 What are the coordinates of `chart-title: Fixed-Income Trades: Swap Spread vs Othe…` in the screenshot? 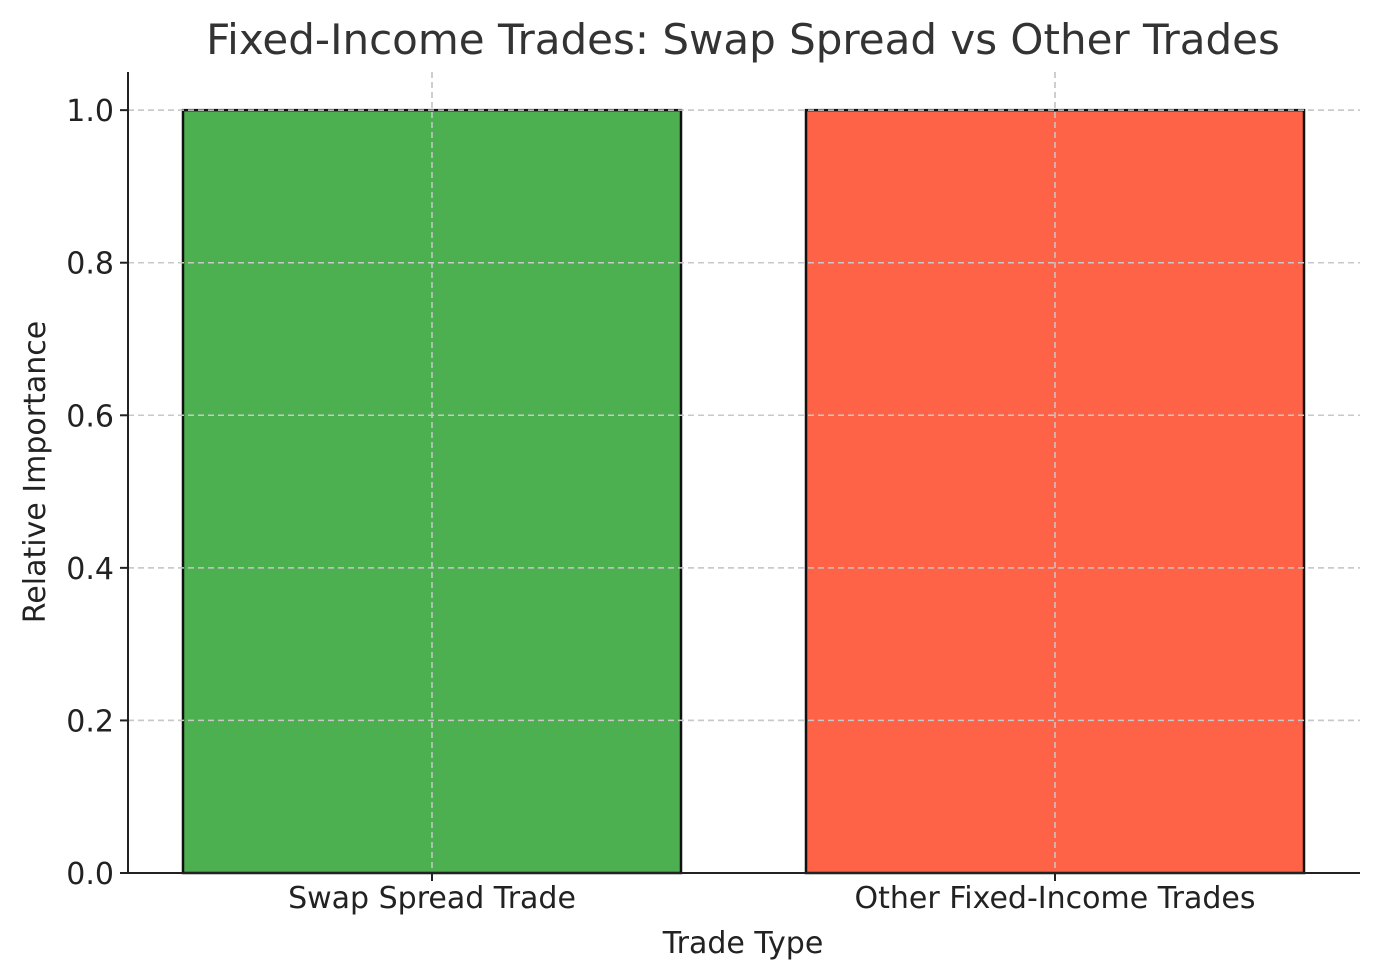 It's located at (743, 39).